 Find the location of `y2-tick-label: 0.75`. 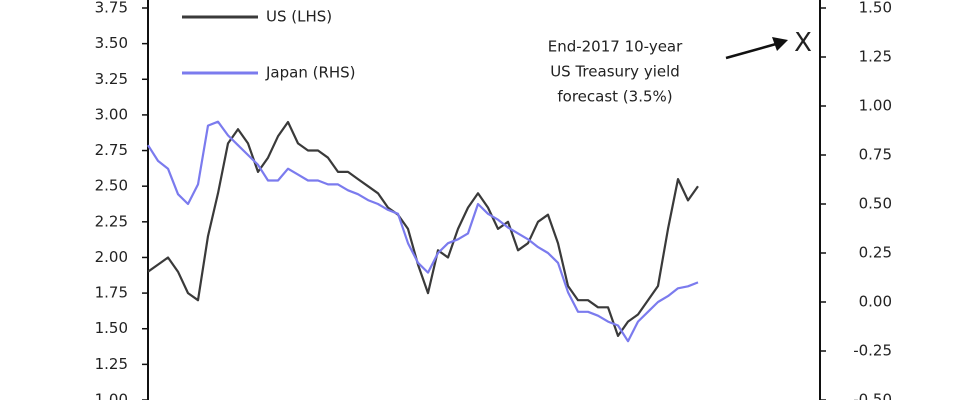

y2-tick-label: 0.75 is located at coordinates (875, 155).